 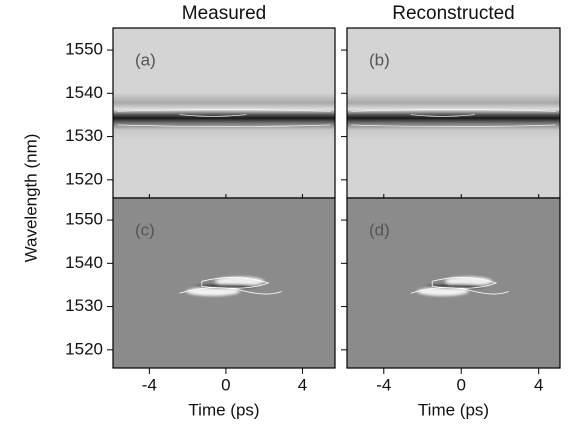 What do you see at coordinates (30, 198) in the screenshot?
I see `y-axis-label: Wavelength (nm)` at bounding box center [30, 198].